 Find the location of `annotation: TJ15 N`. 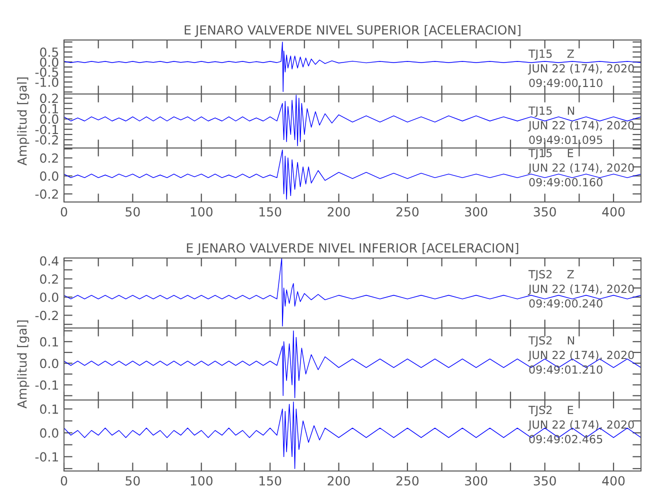

annotation: TJ15 N is located at coordinates (551, 111).